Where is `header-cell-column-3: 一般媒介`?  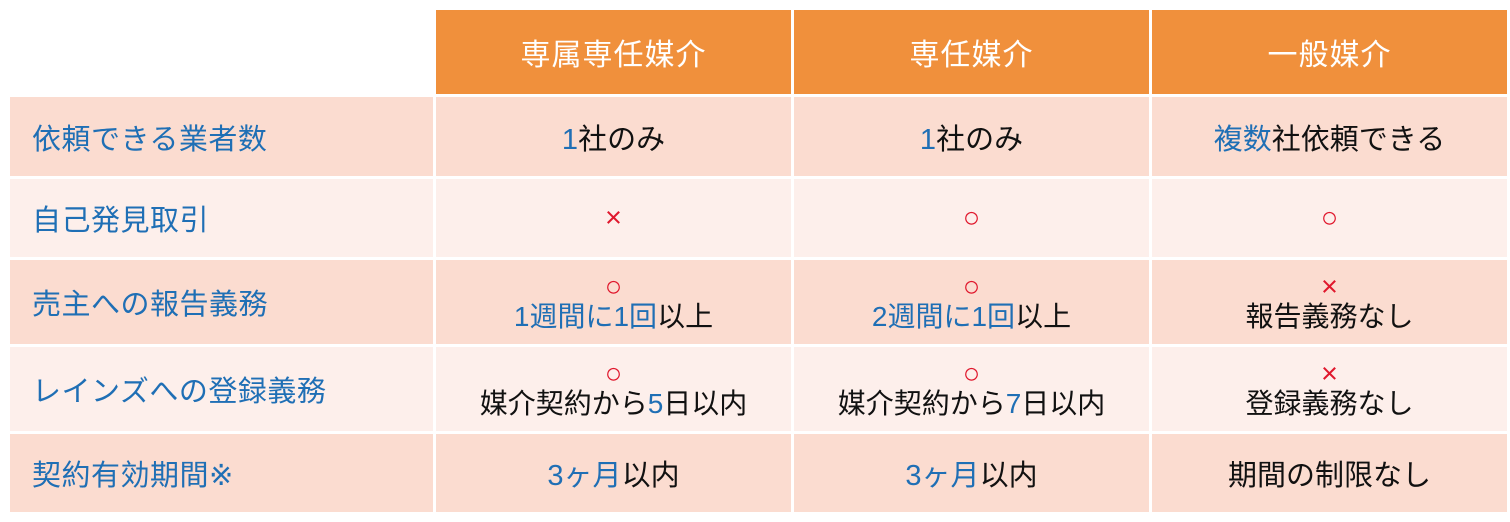 header-cell-column-3: 一般媒介 is located at coordinates (1329, 52).